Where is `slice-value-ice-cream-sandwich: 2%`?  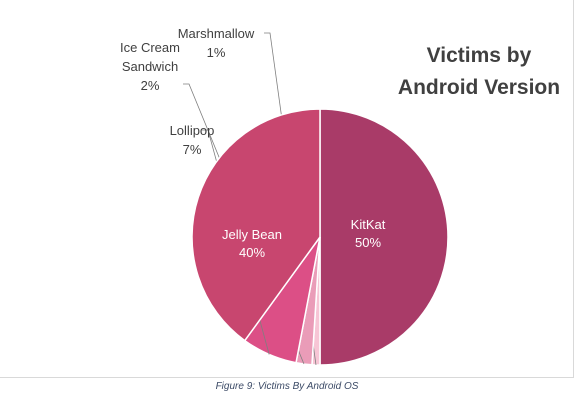
slice-value-ice-cream-sandwich: 2% is located at coordinates (150, 85).